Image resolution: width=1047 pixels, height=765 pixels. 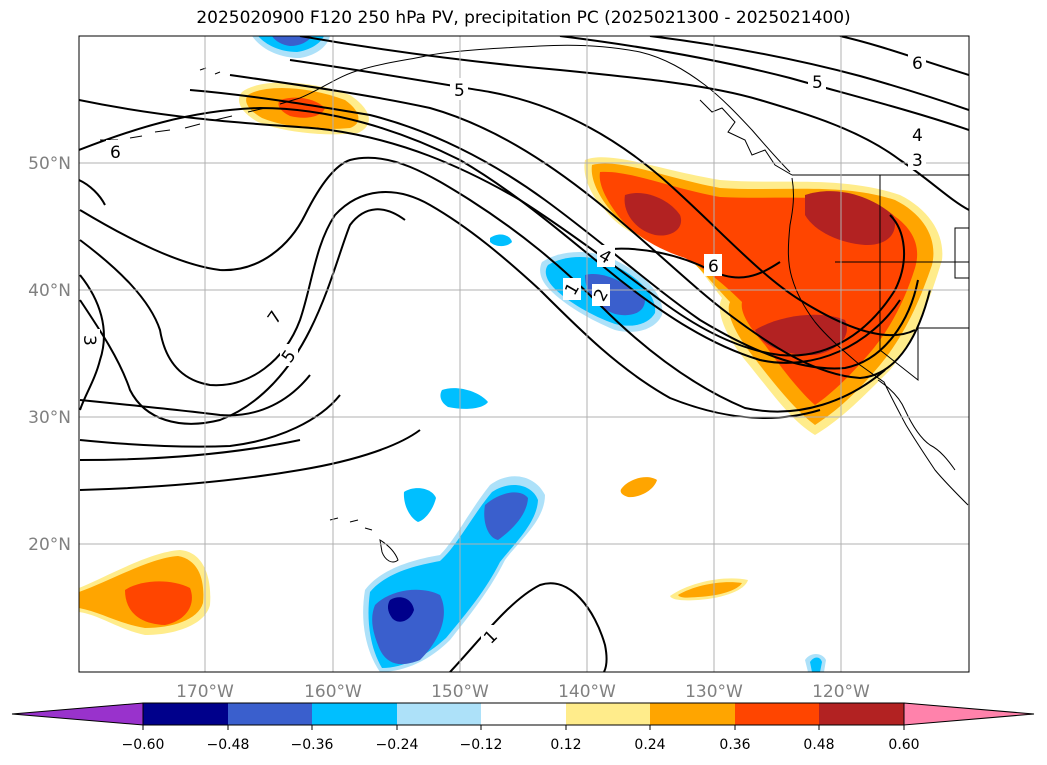 I want to click on precip-blob-a, so click(x=638, y=487).